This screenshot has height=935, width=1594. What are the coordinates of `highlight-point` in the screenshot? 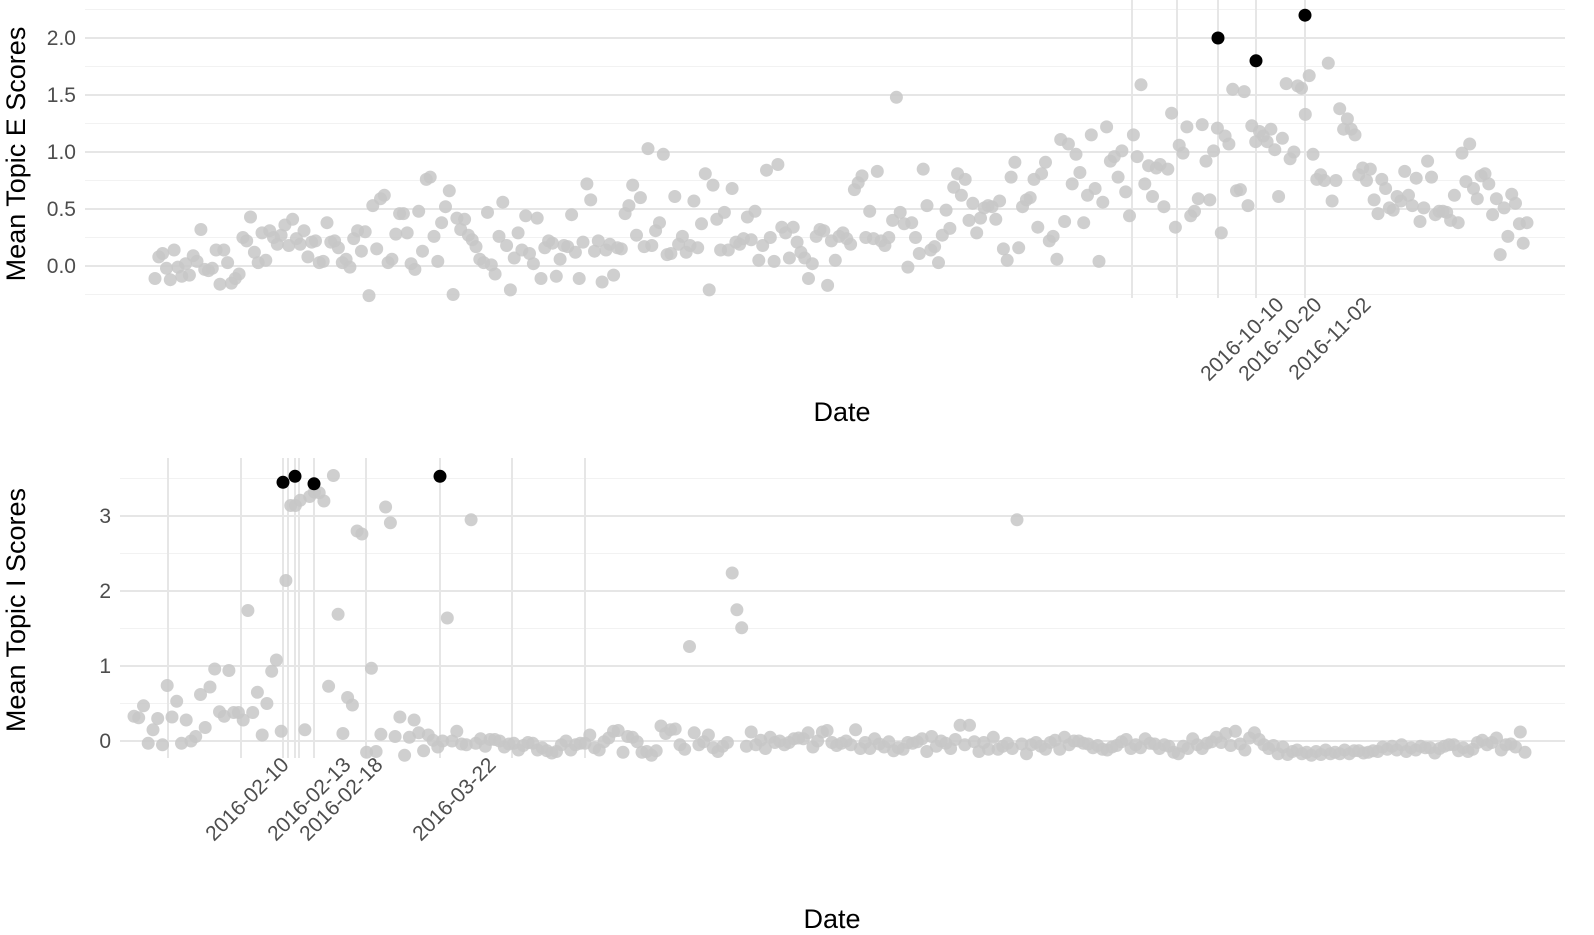 It's located at (1256, 61).